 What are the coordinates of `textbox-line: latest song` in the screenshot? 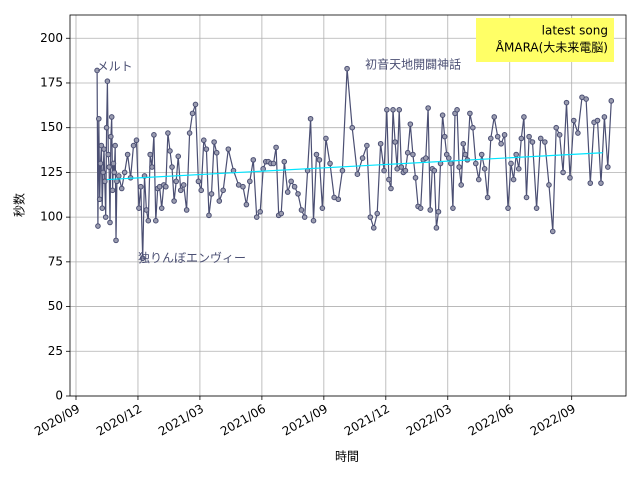 It's located at (575, 31).